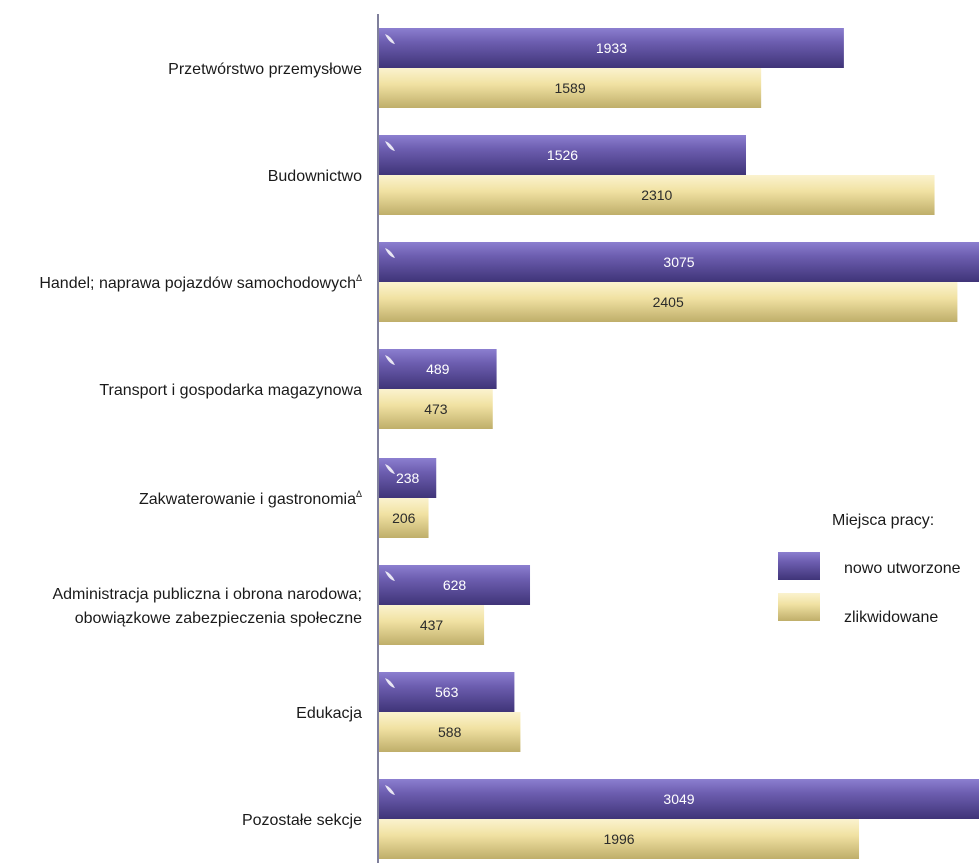  I want to click on value-label-zlikwidowane-2: 2405, so click(668, 302).